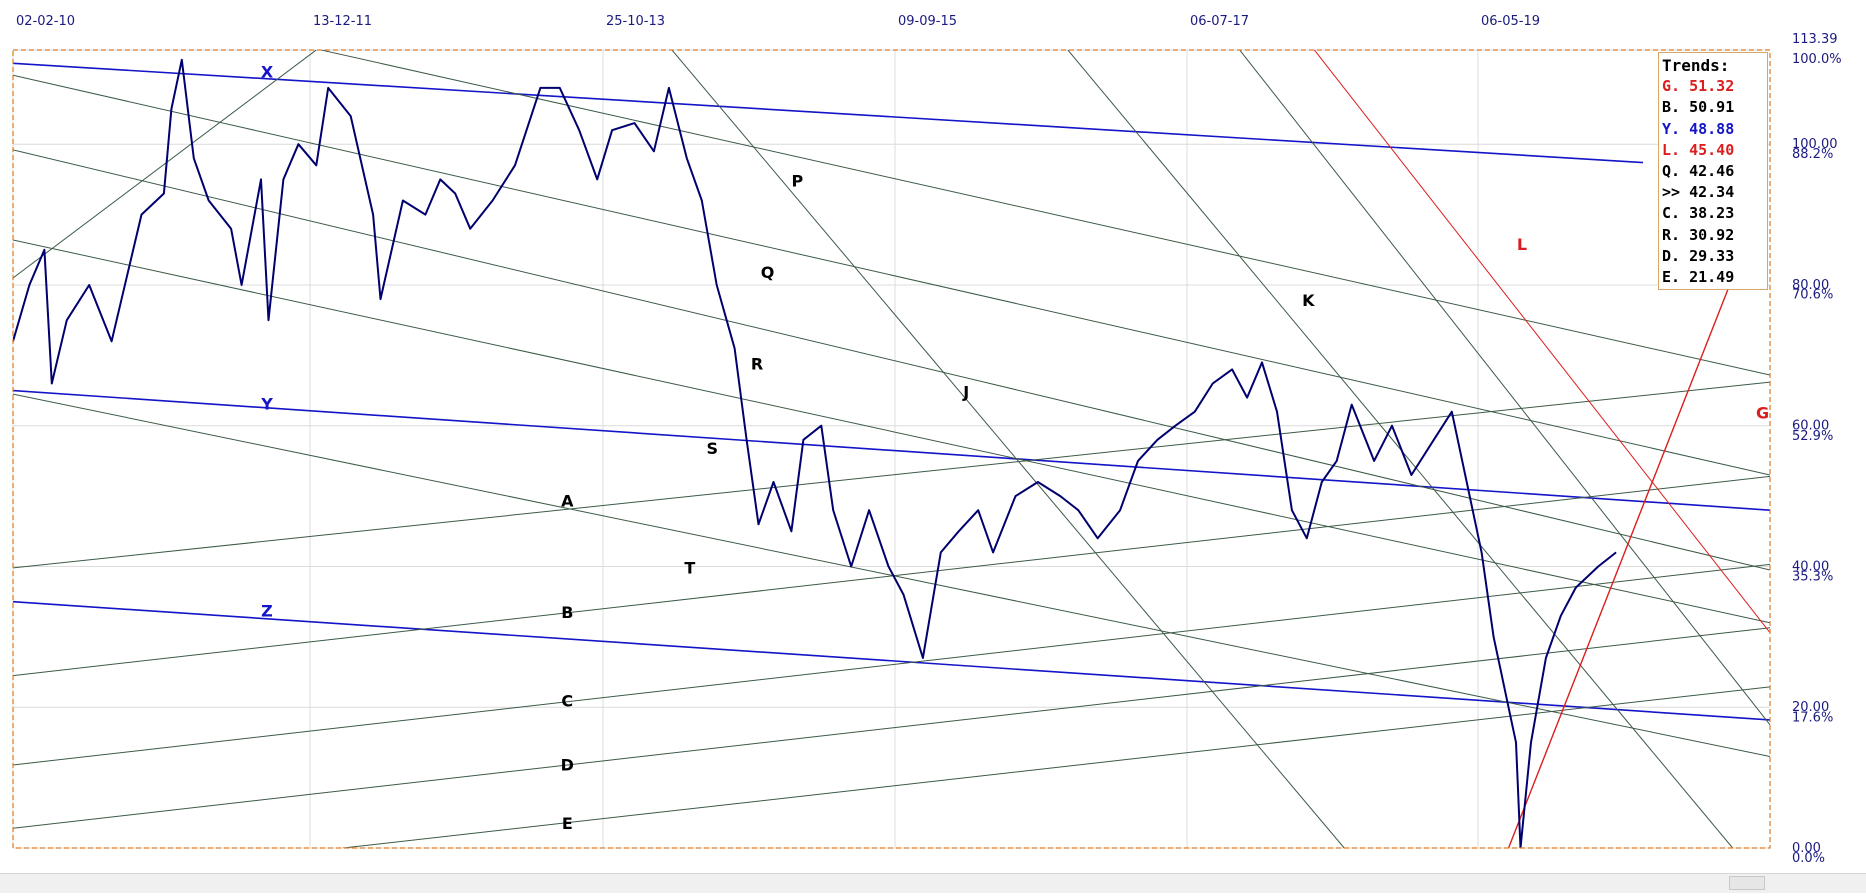 The width and height of the screenshot is (1866, 896). Describe the element at coordinates (267, 71) in the screenshot. I see `trend-label-x: X` at that location.